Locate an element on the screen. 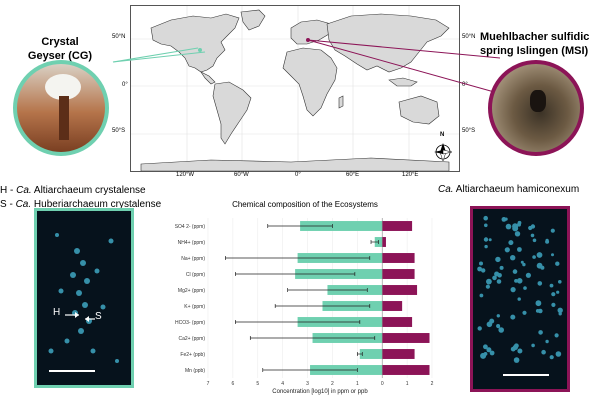 The image size is (600, 400). lat-label-left-0: 0° is located at coordinates (125, 85).